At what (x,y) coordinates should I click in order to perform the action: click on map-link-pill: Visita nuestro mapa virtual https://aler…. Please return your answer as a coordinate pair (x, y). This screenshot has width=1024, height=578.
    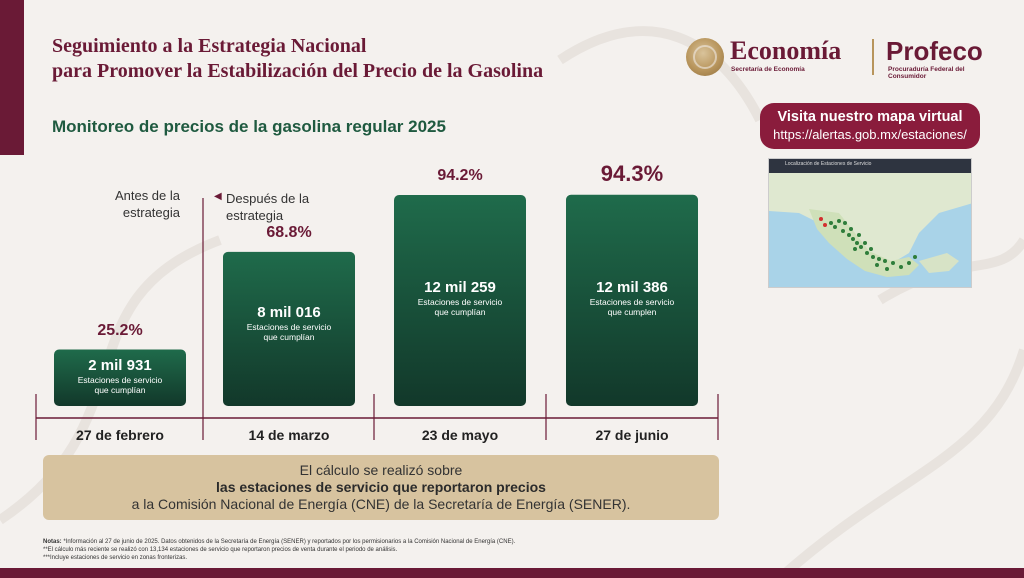
    Looking at the image, I should click on (870, 126).